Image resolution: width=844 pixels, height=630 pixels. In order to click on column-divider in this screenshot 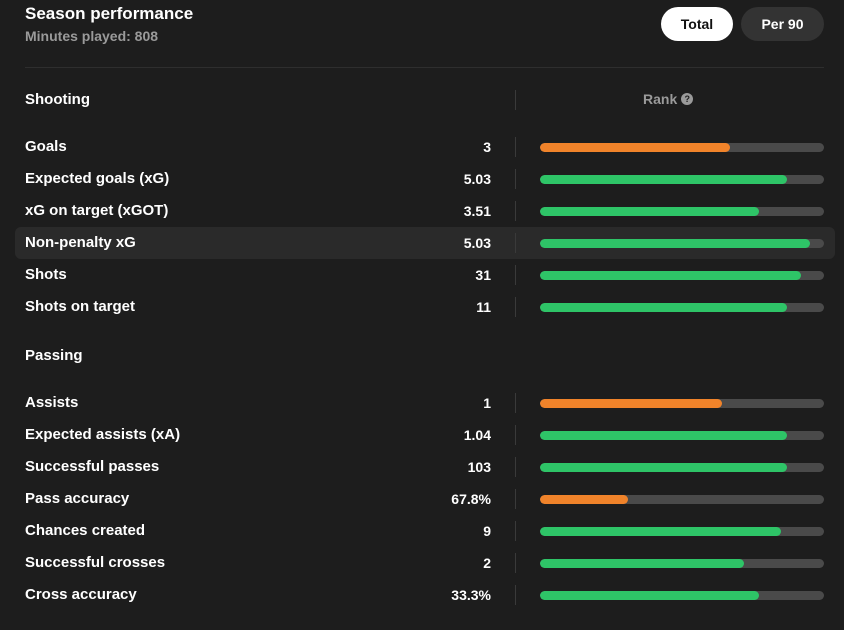, I will do `click(515, 100)`.